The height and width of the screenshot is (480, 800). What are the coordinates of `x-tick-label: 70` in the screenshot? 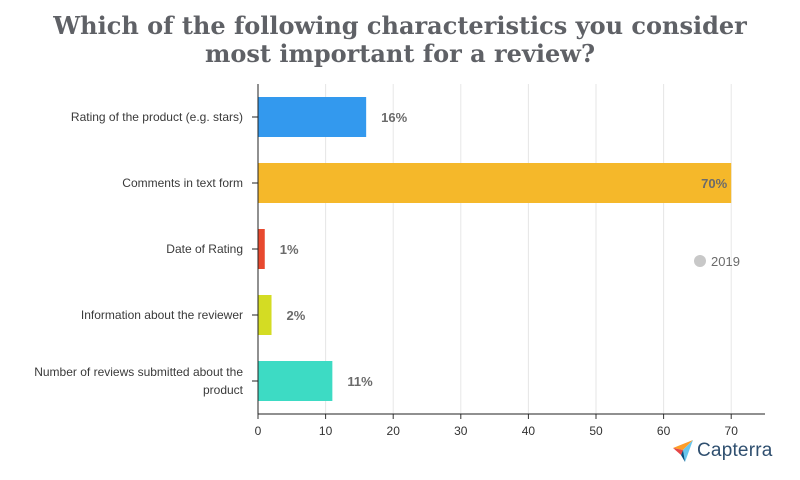 It's located at (732, 431).